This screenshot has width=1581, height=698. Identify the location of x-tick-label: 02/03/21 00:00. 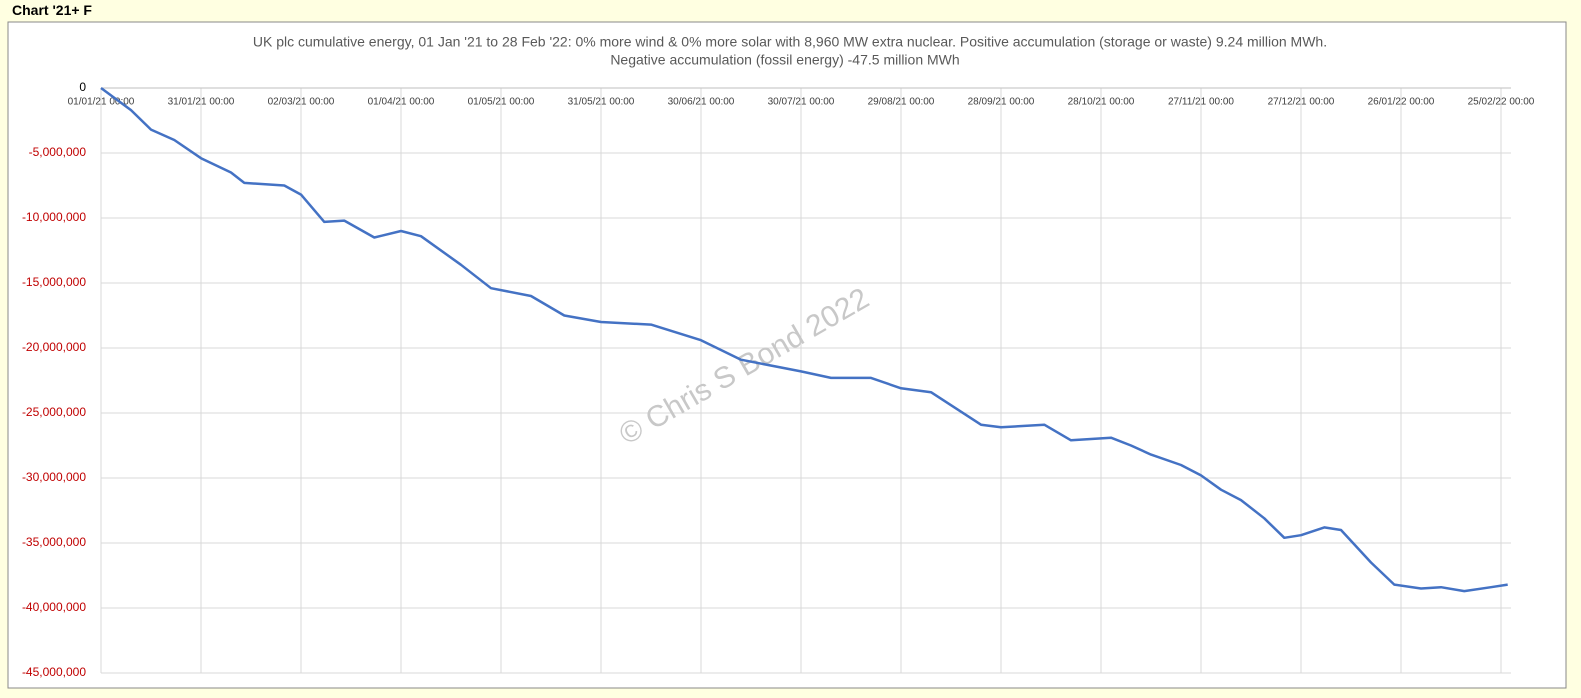
(301, 102).